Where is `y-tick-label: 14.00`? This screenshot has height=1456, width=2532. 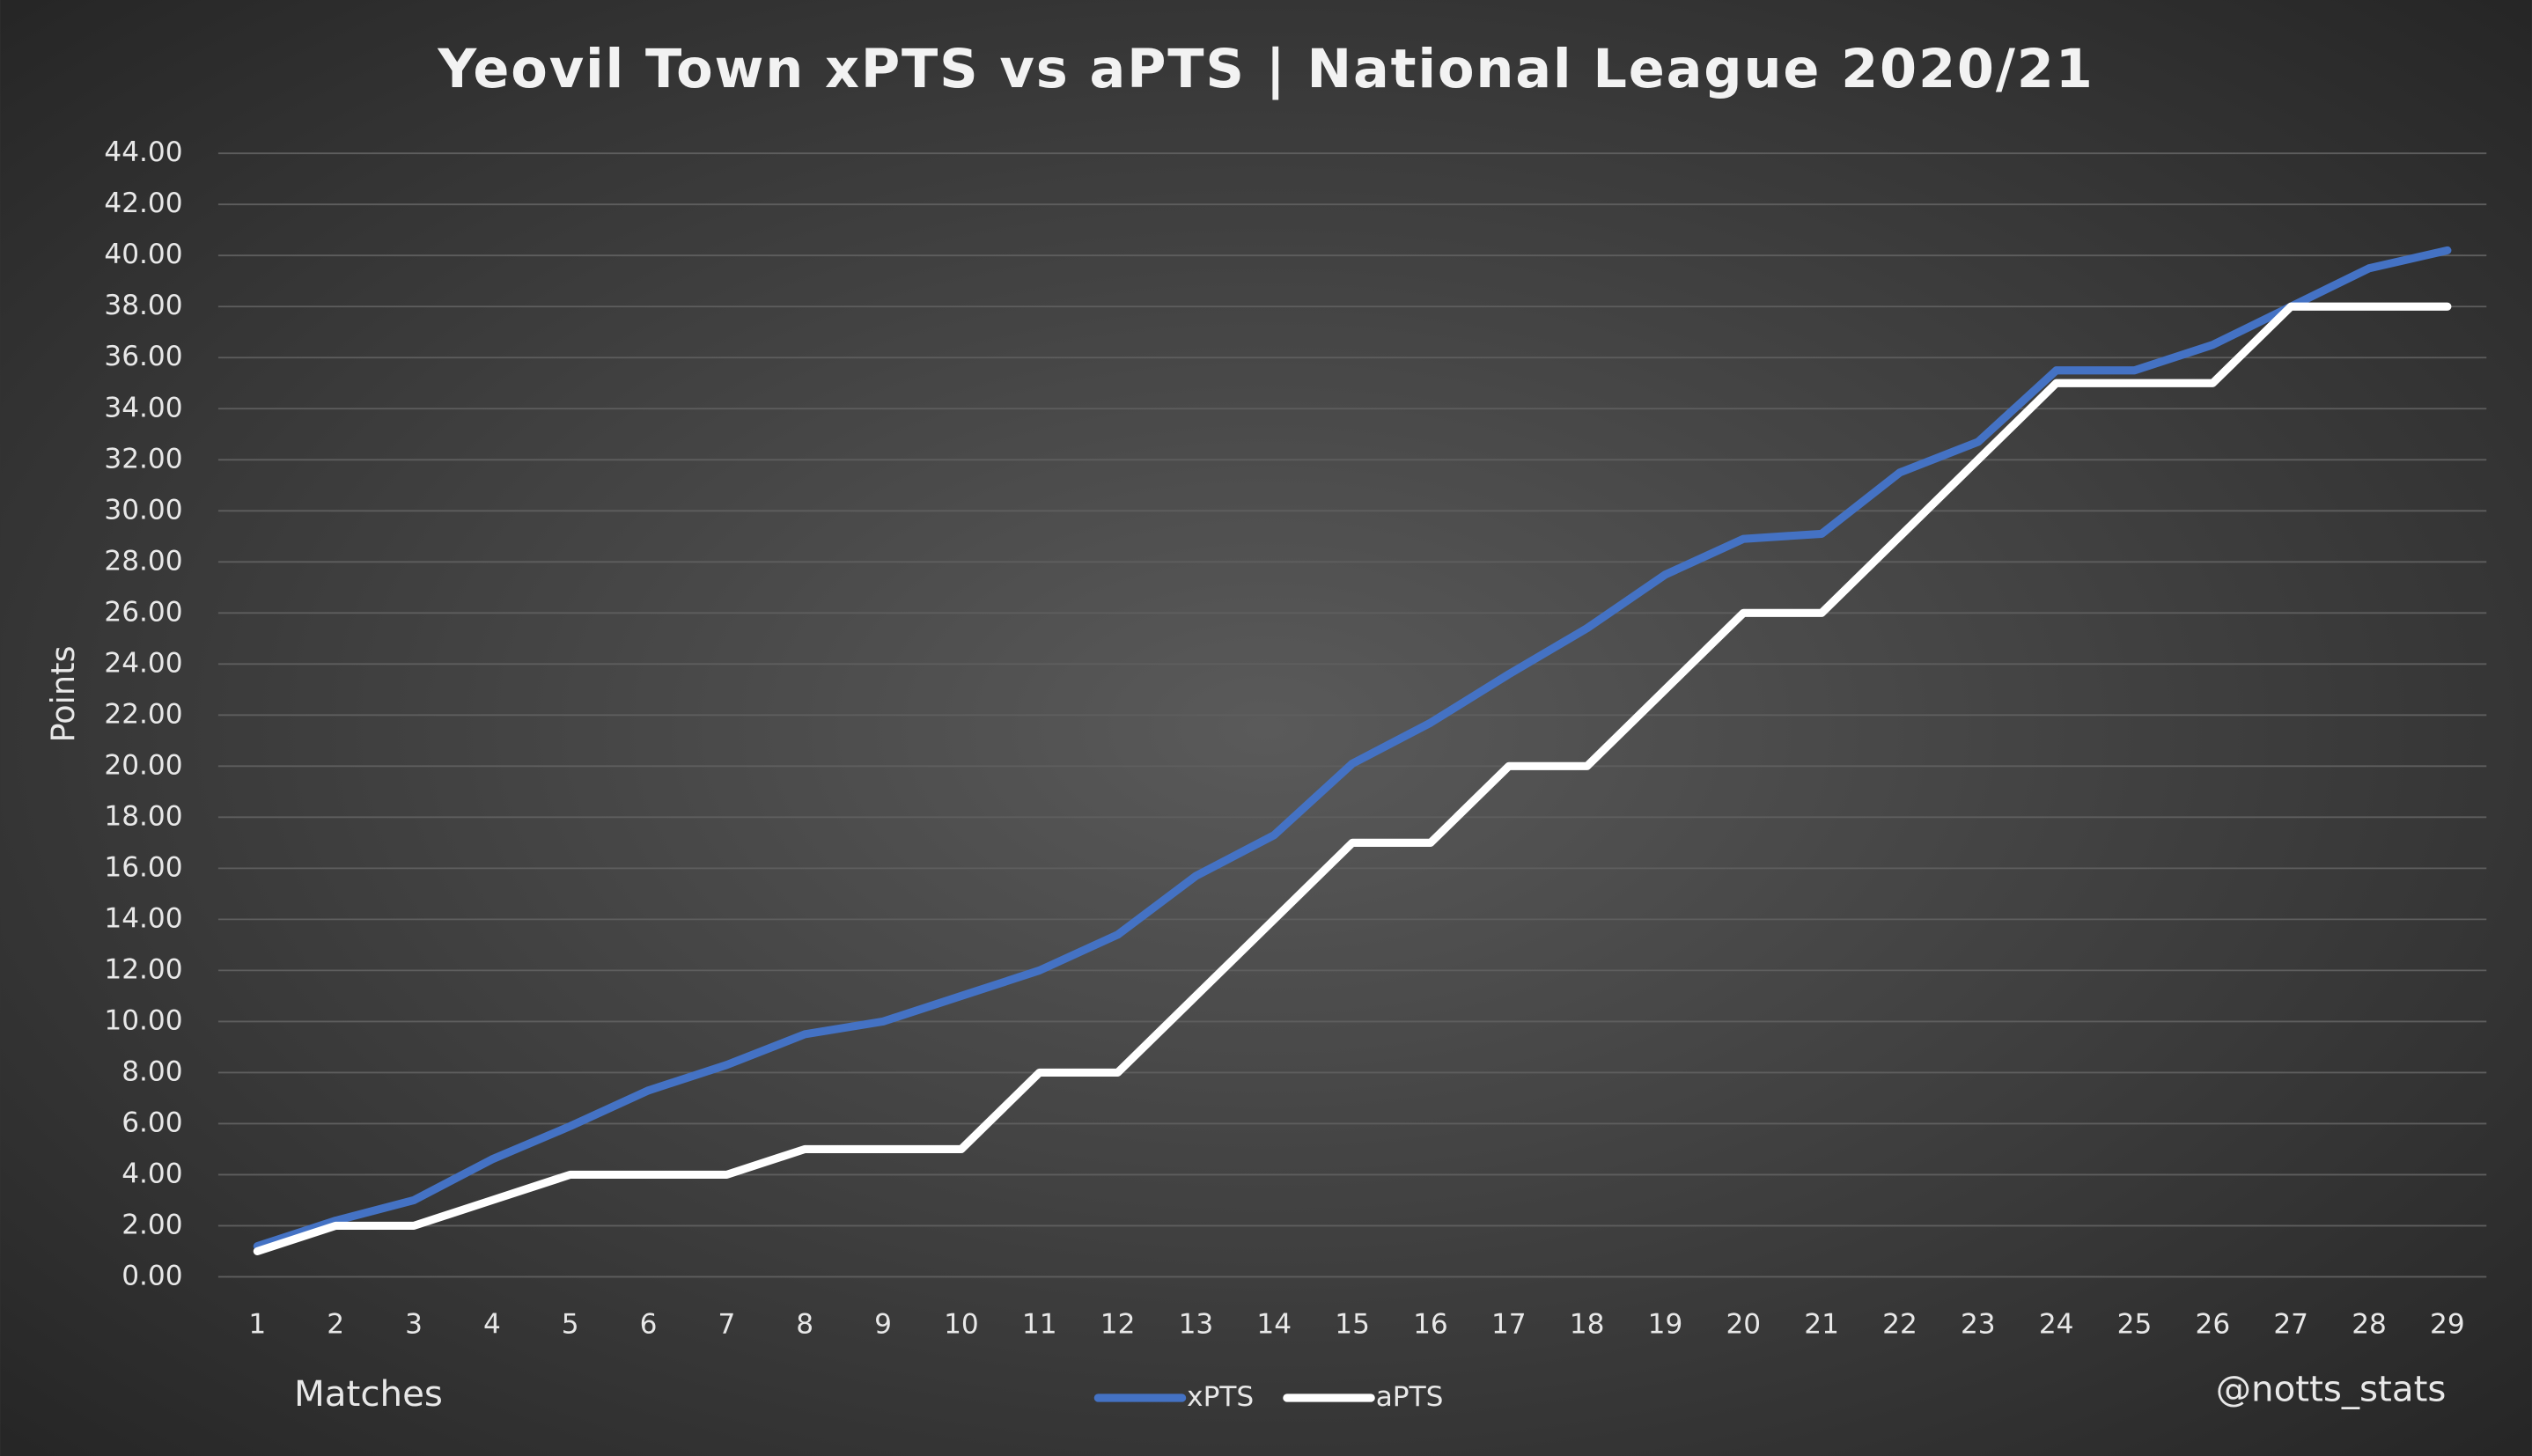 y-tick-label: 14.00 is located at coordinates (143, 918).